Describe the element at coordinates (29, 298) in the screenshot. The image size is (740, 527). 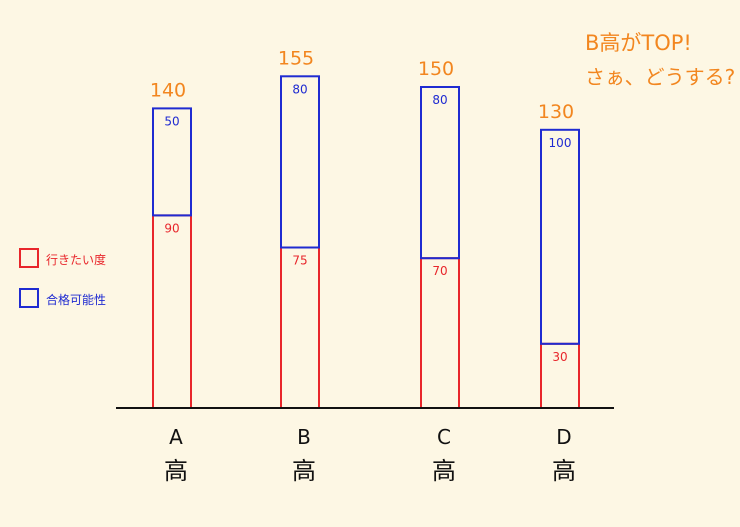
I see `legend-swatch-pass` at that location.